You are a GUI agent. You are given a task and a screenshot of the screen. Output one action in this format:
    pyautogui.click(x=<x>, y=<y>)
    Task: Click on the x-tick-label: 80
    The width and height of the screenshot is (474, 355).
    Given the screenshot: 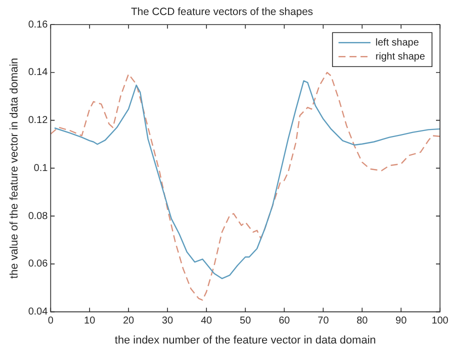 What is the action you would take?
    pyautogui.click(x=362, y=321)
    